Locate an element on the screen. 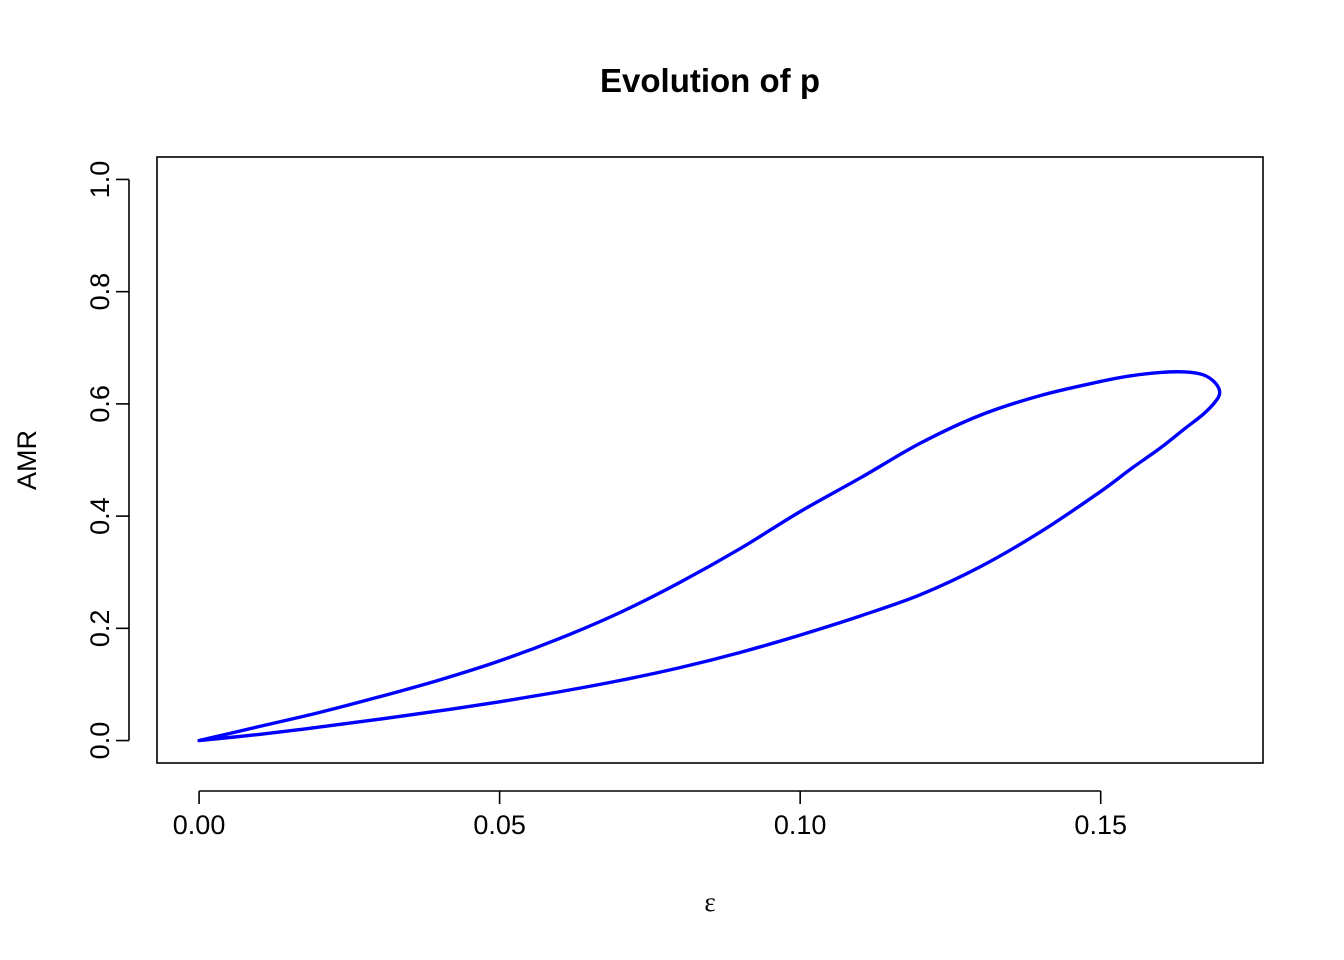 The width and height of the screenshot is (1344, 960). x-axis-label: ε is located at coordinates (709, 902).